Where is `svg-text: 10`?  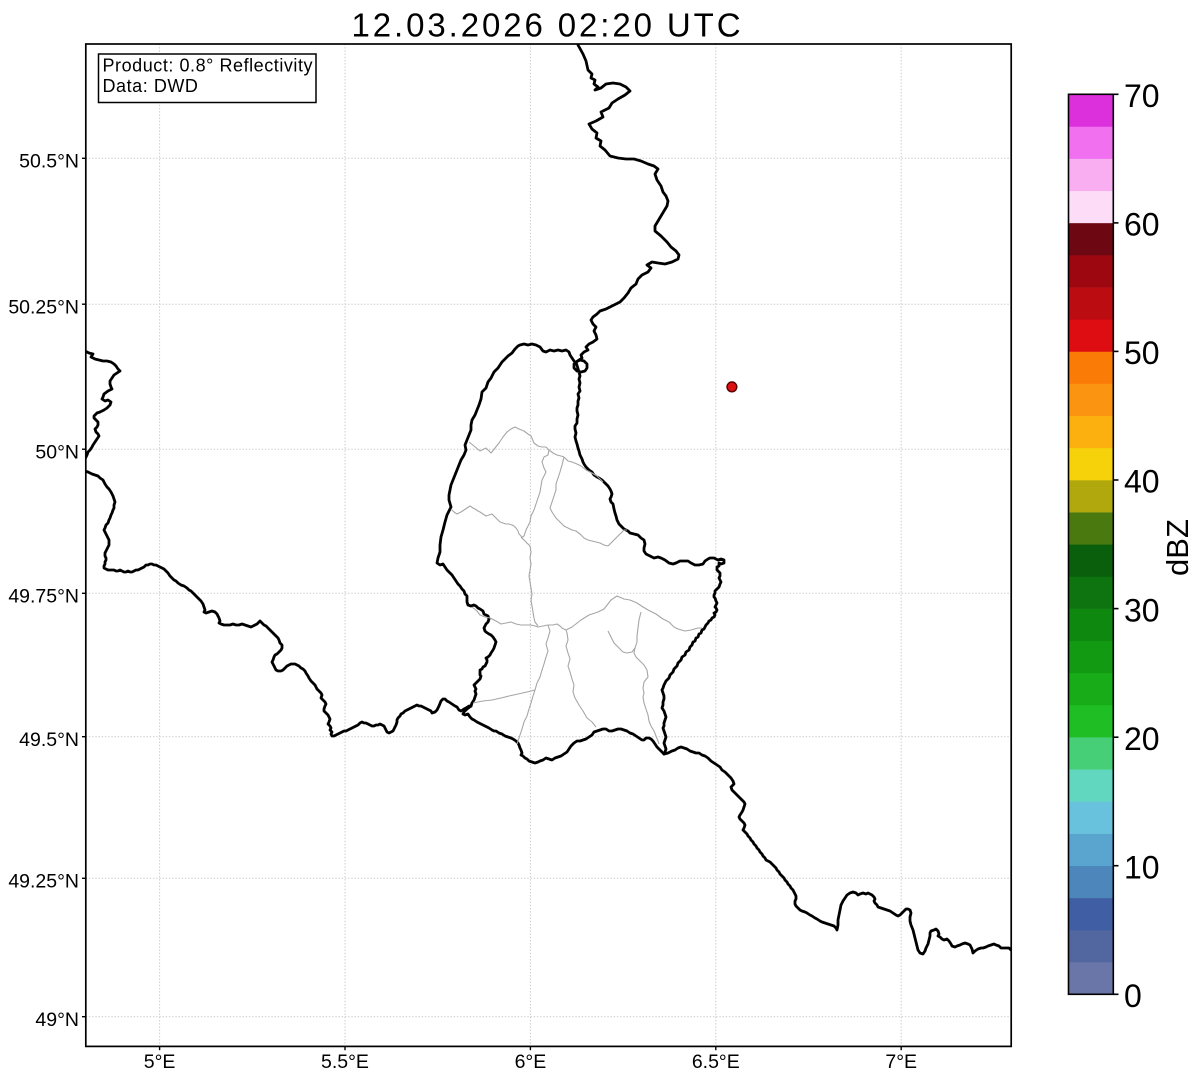 svg-text: 10 is located at coordinates (1142, 867).